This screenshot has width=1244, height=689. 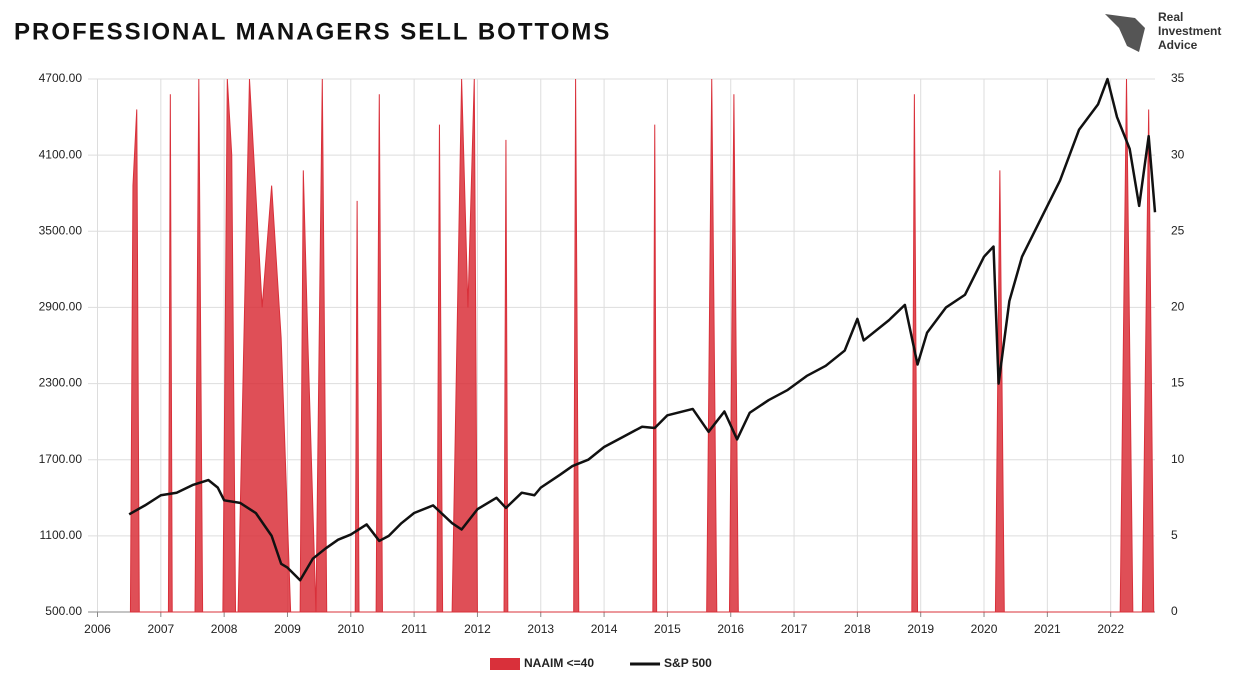 What do you see at coordinates (477, 629) in the screenshot?
I see `x-tick-label: 2012` at bounding box center [477, 629].